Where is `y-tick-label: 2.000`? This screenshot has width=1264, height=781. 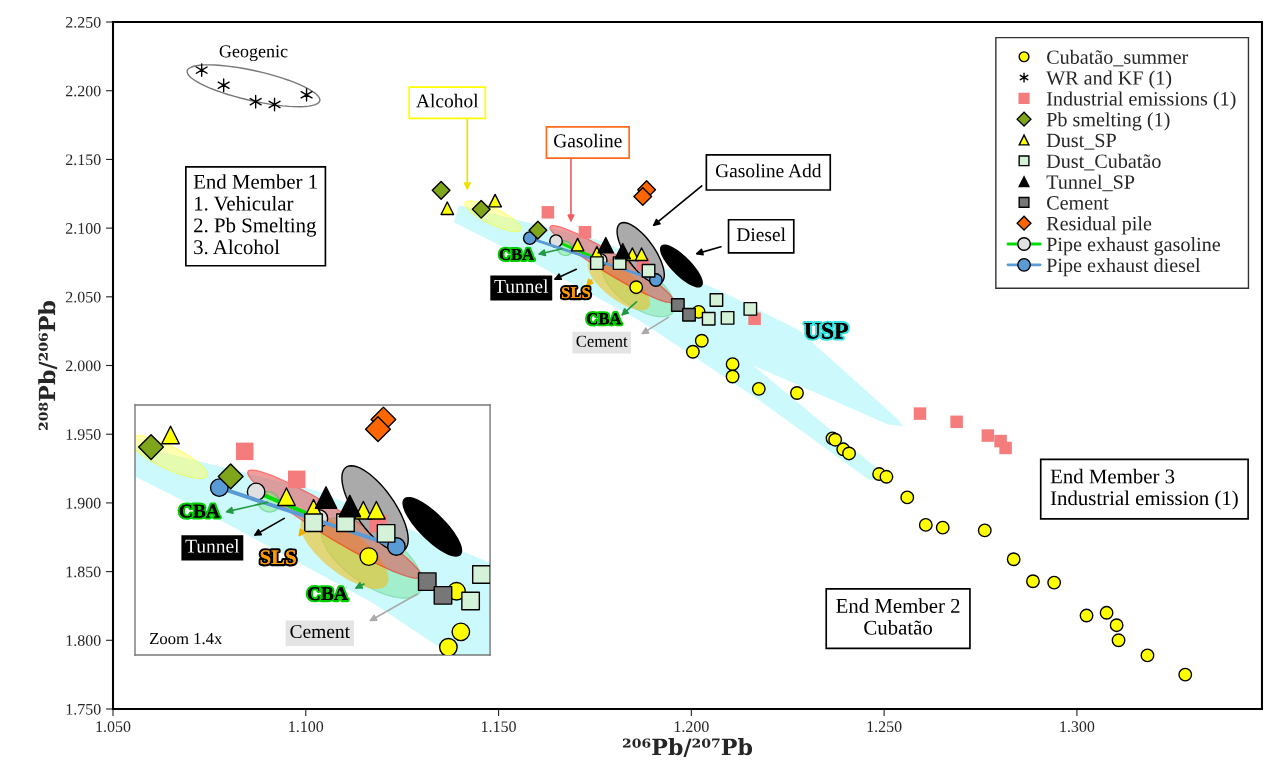 y-tick-label: 2.000 is located at coordinates (83, 366).